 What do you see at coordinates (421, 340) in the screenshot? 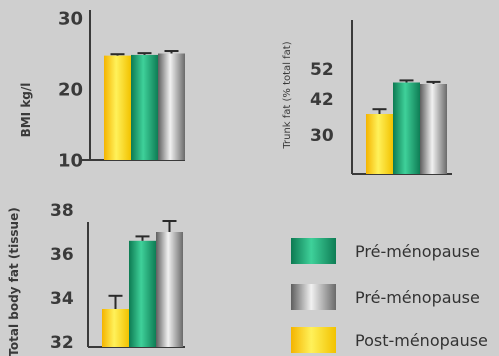
I see `legend-label: Post-ménopause` at bounding box center [421, 340].